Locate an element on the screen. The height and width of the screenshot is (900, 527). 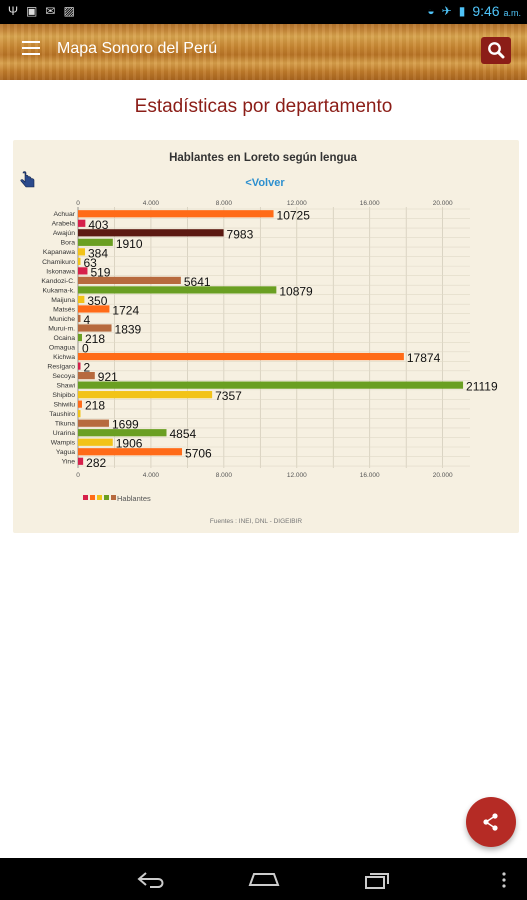
category-label: Arabela is located at coordinates (64, 224).